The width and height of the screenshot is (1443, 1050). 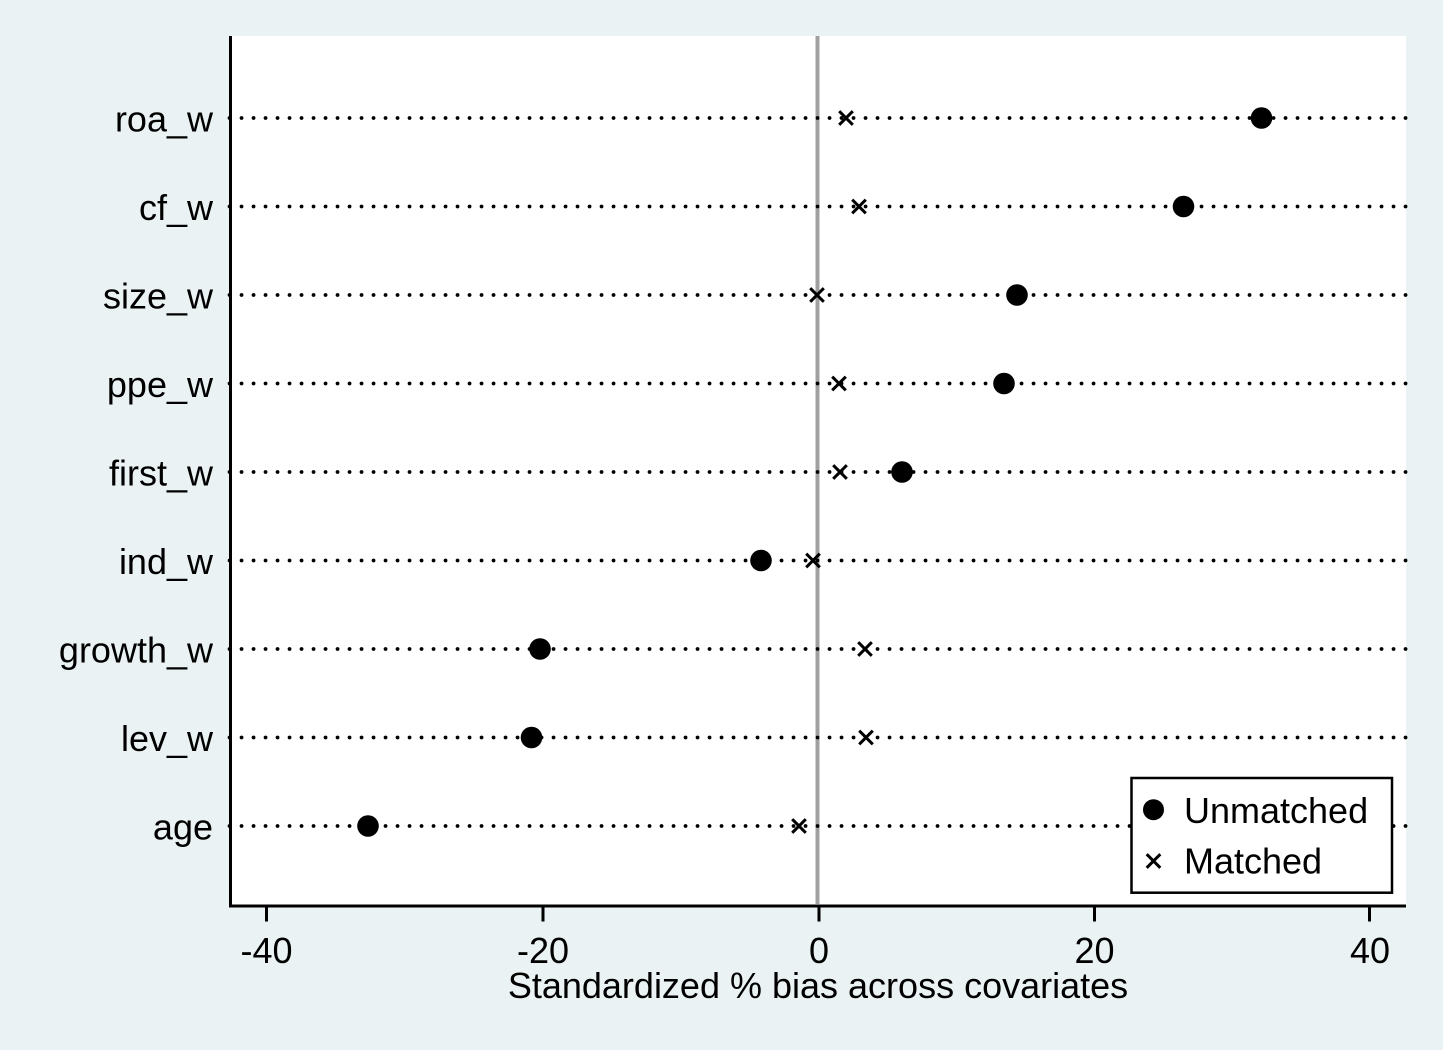 I want to click on svg-text: 40, so click(x=1370, y=950).